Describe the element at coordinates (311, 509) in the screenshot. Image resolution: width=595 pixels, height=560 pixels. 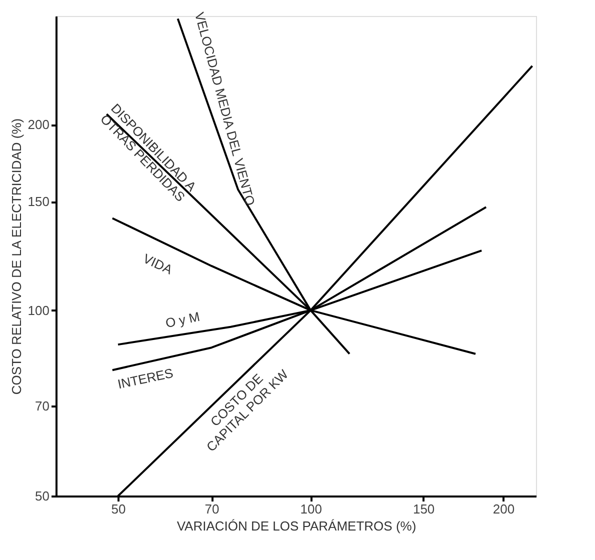
I see `x-tick-label: 100` at that location.